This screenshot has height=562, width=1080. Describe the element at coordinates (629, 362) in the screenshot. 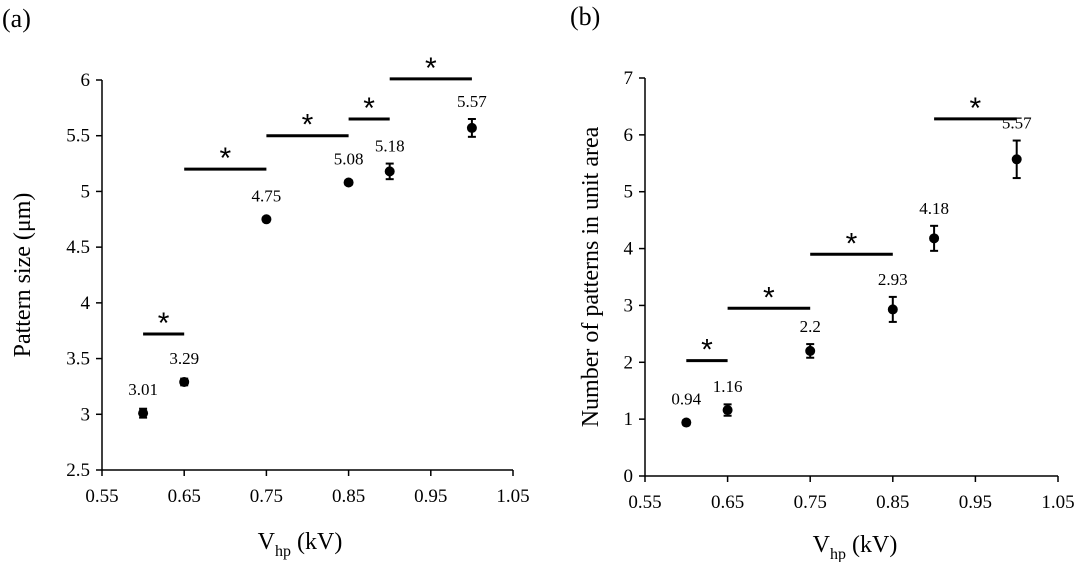

I see `y-tick-label: 2` at that location.